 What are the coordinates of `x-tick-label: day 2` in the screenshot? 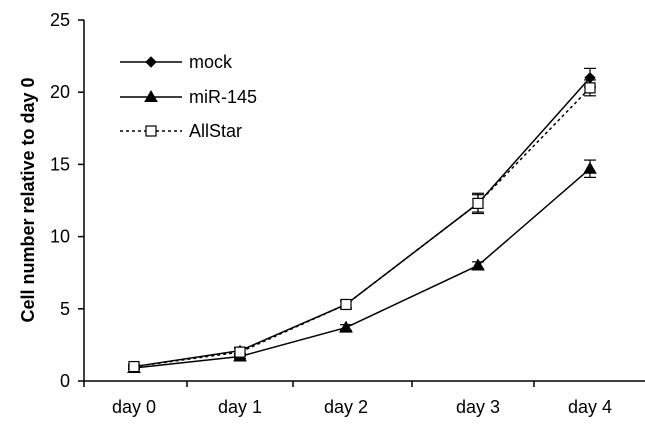 It's located at (346, 407).